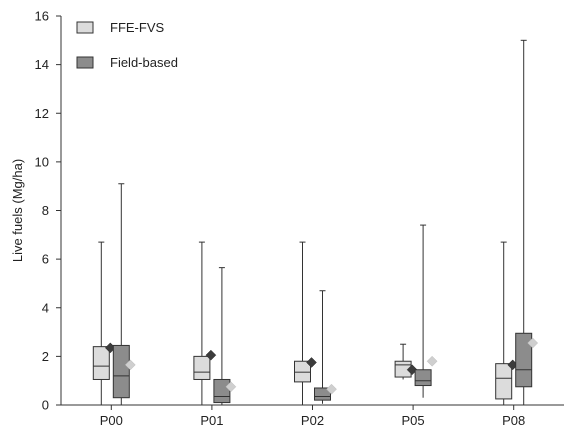  What do you see at coordinates (205, 323) in the screenshot?
I see `box-ffe-fvs-p01` at bounding box center [205, 323].